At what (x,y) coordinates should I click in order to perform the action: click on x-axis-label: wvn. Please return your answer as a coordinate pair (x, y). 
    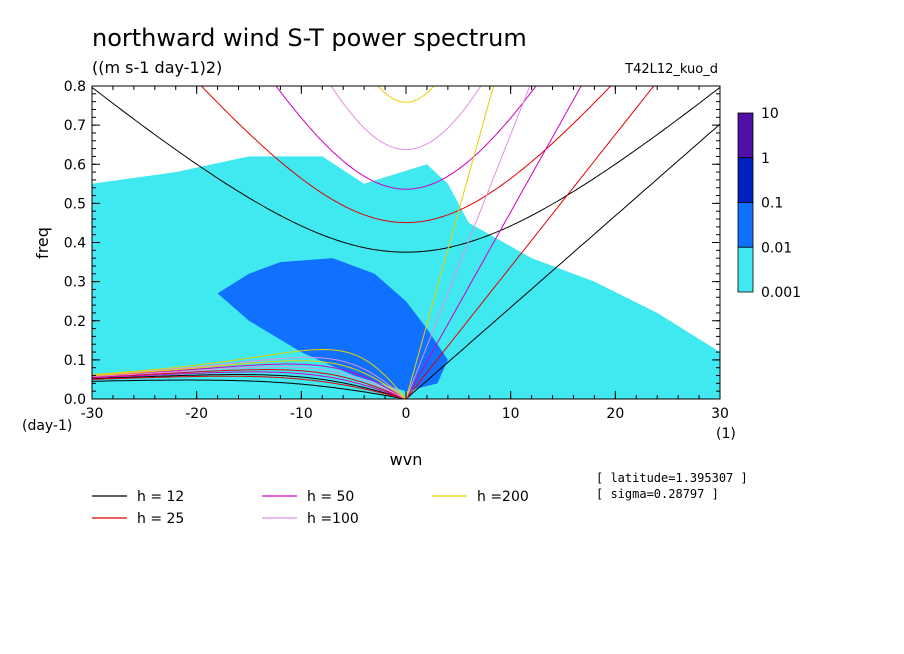
    Looking at the image, I should click on (406, 459).